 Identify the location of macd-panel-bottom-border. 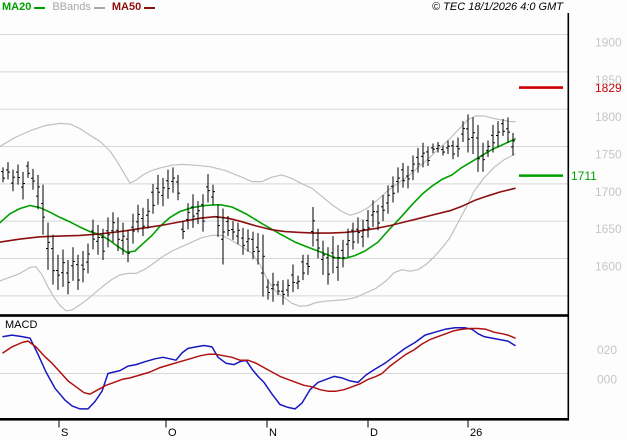
(284, 419).